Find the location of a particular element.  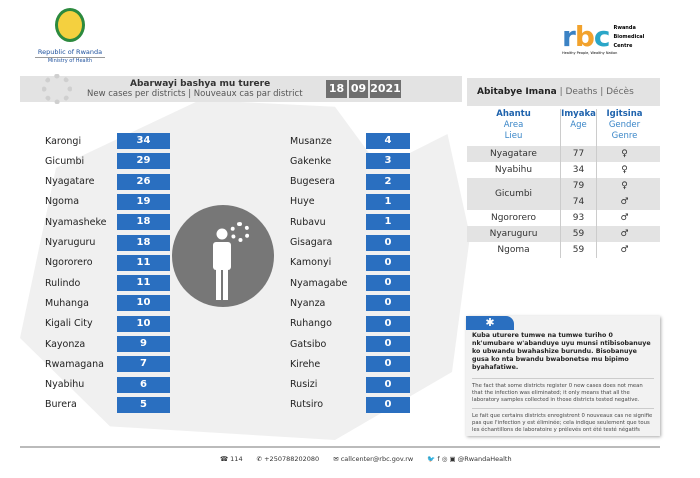

district-row: Nyamagabe 0 is located at coordinates (350, 283).